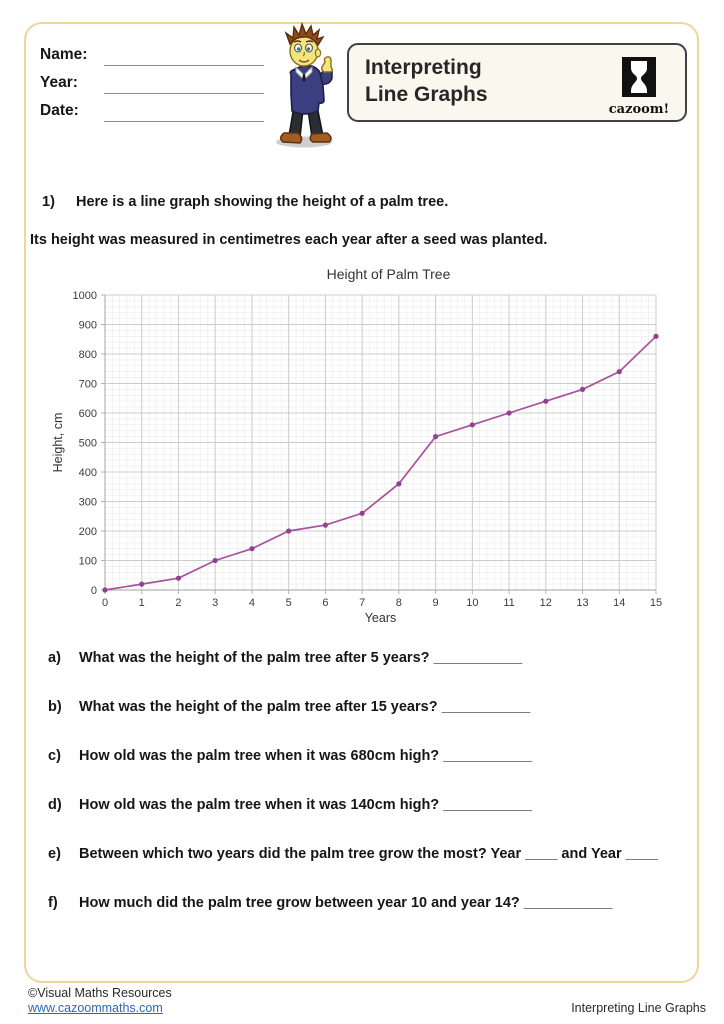 The height and width of the screenshot is (1024, 724). Describe the element at coordinates (638, 1008) in the screenshot. I see `footer-doc-title: Interpreting Line Graphs` at that location.